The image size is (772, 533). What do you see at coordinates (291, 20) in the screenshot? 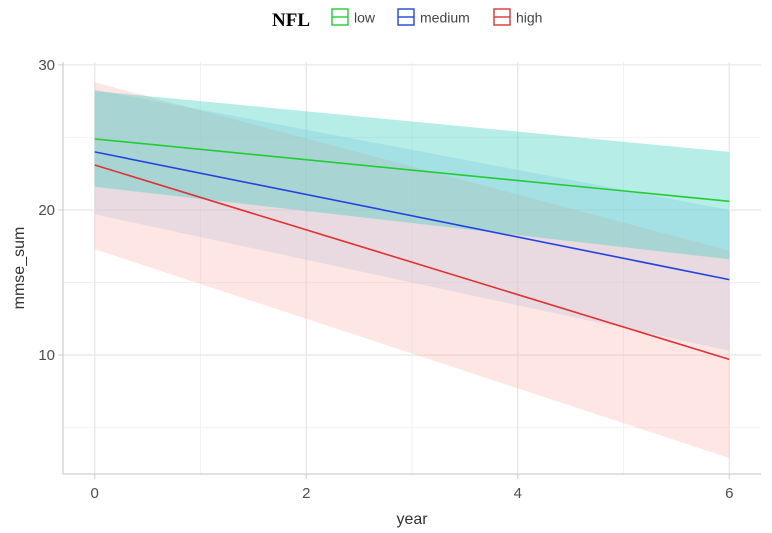
I see `legend-title: NFL` at bounding box center [291, 20].